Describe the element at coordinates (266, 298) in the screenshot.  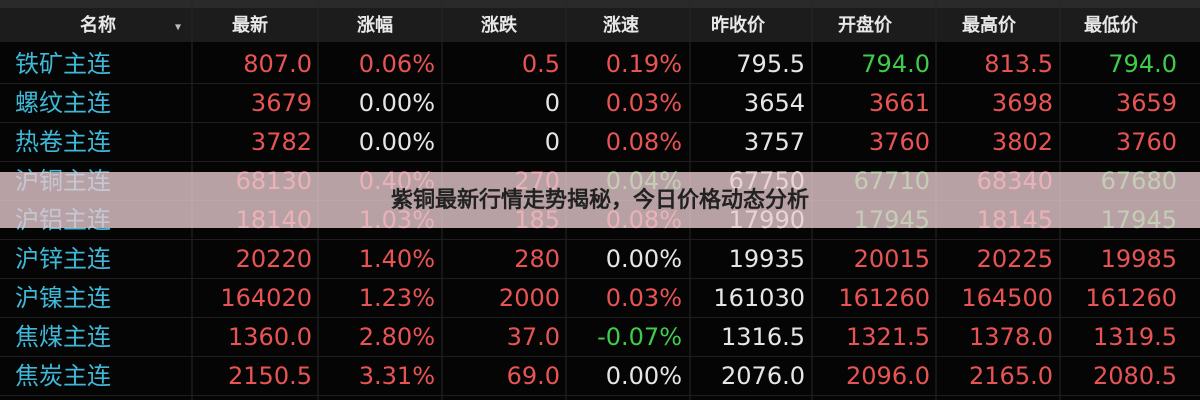
I see `quote-cell: 164020` at that location.